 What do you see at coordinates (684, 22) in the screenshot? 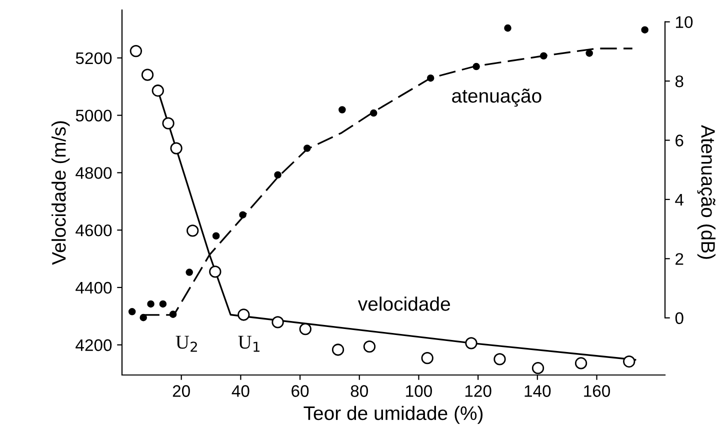
I see `y2-tick-label: 10` at bounding box center [684, 22].